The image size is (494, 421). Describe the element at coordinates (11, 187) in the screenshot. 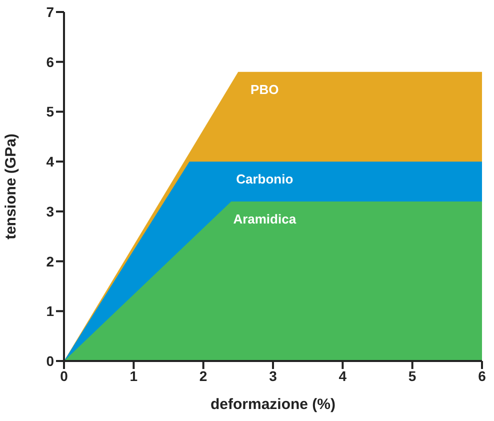

I see `y-axis-title: tensione (GPa)` at that location.